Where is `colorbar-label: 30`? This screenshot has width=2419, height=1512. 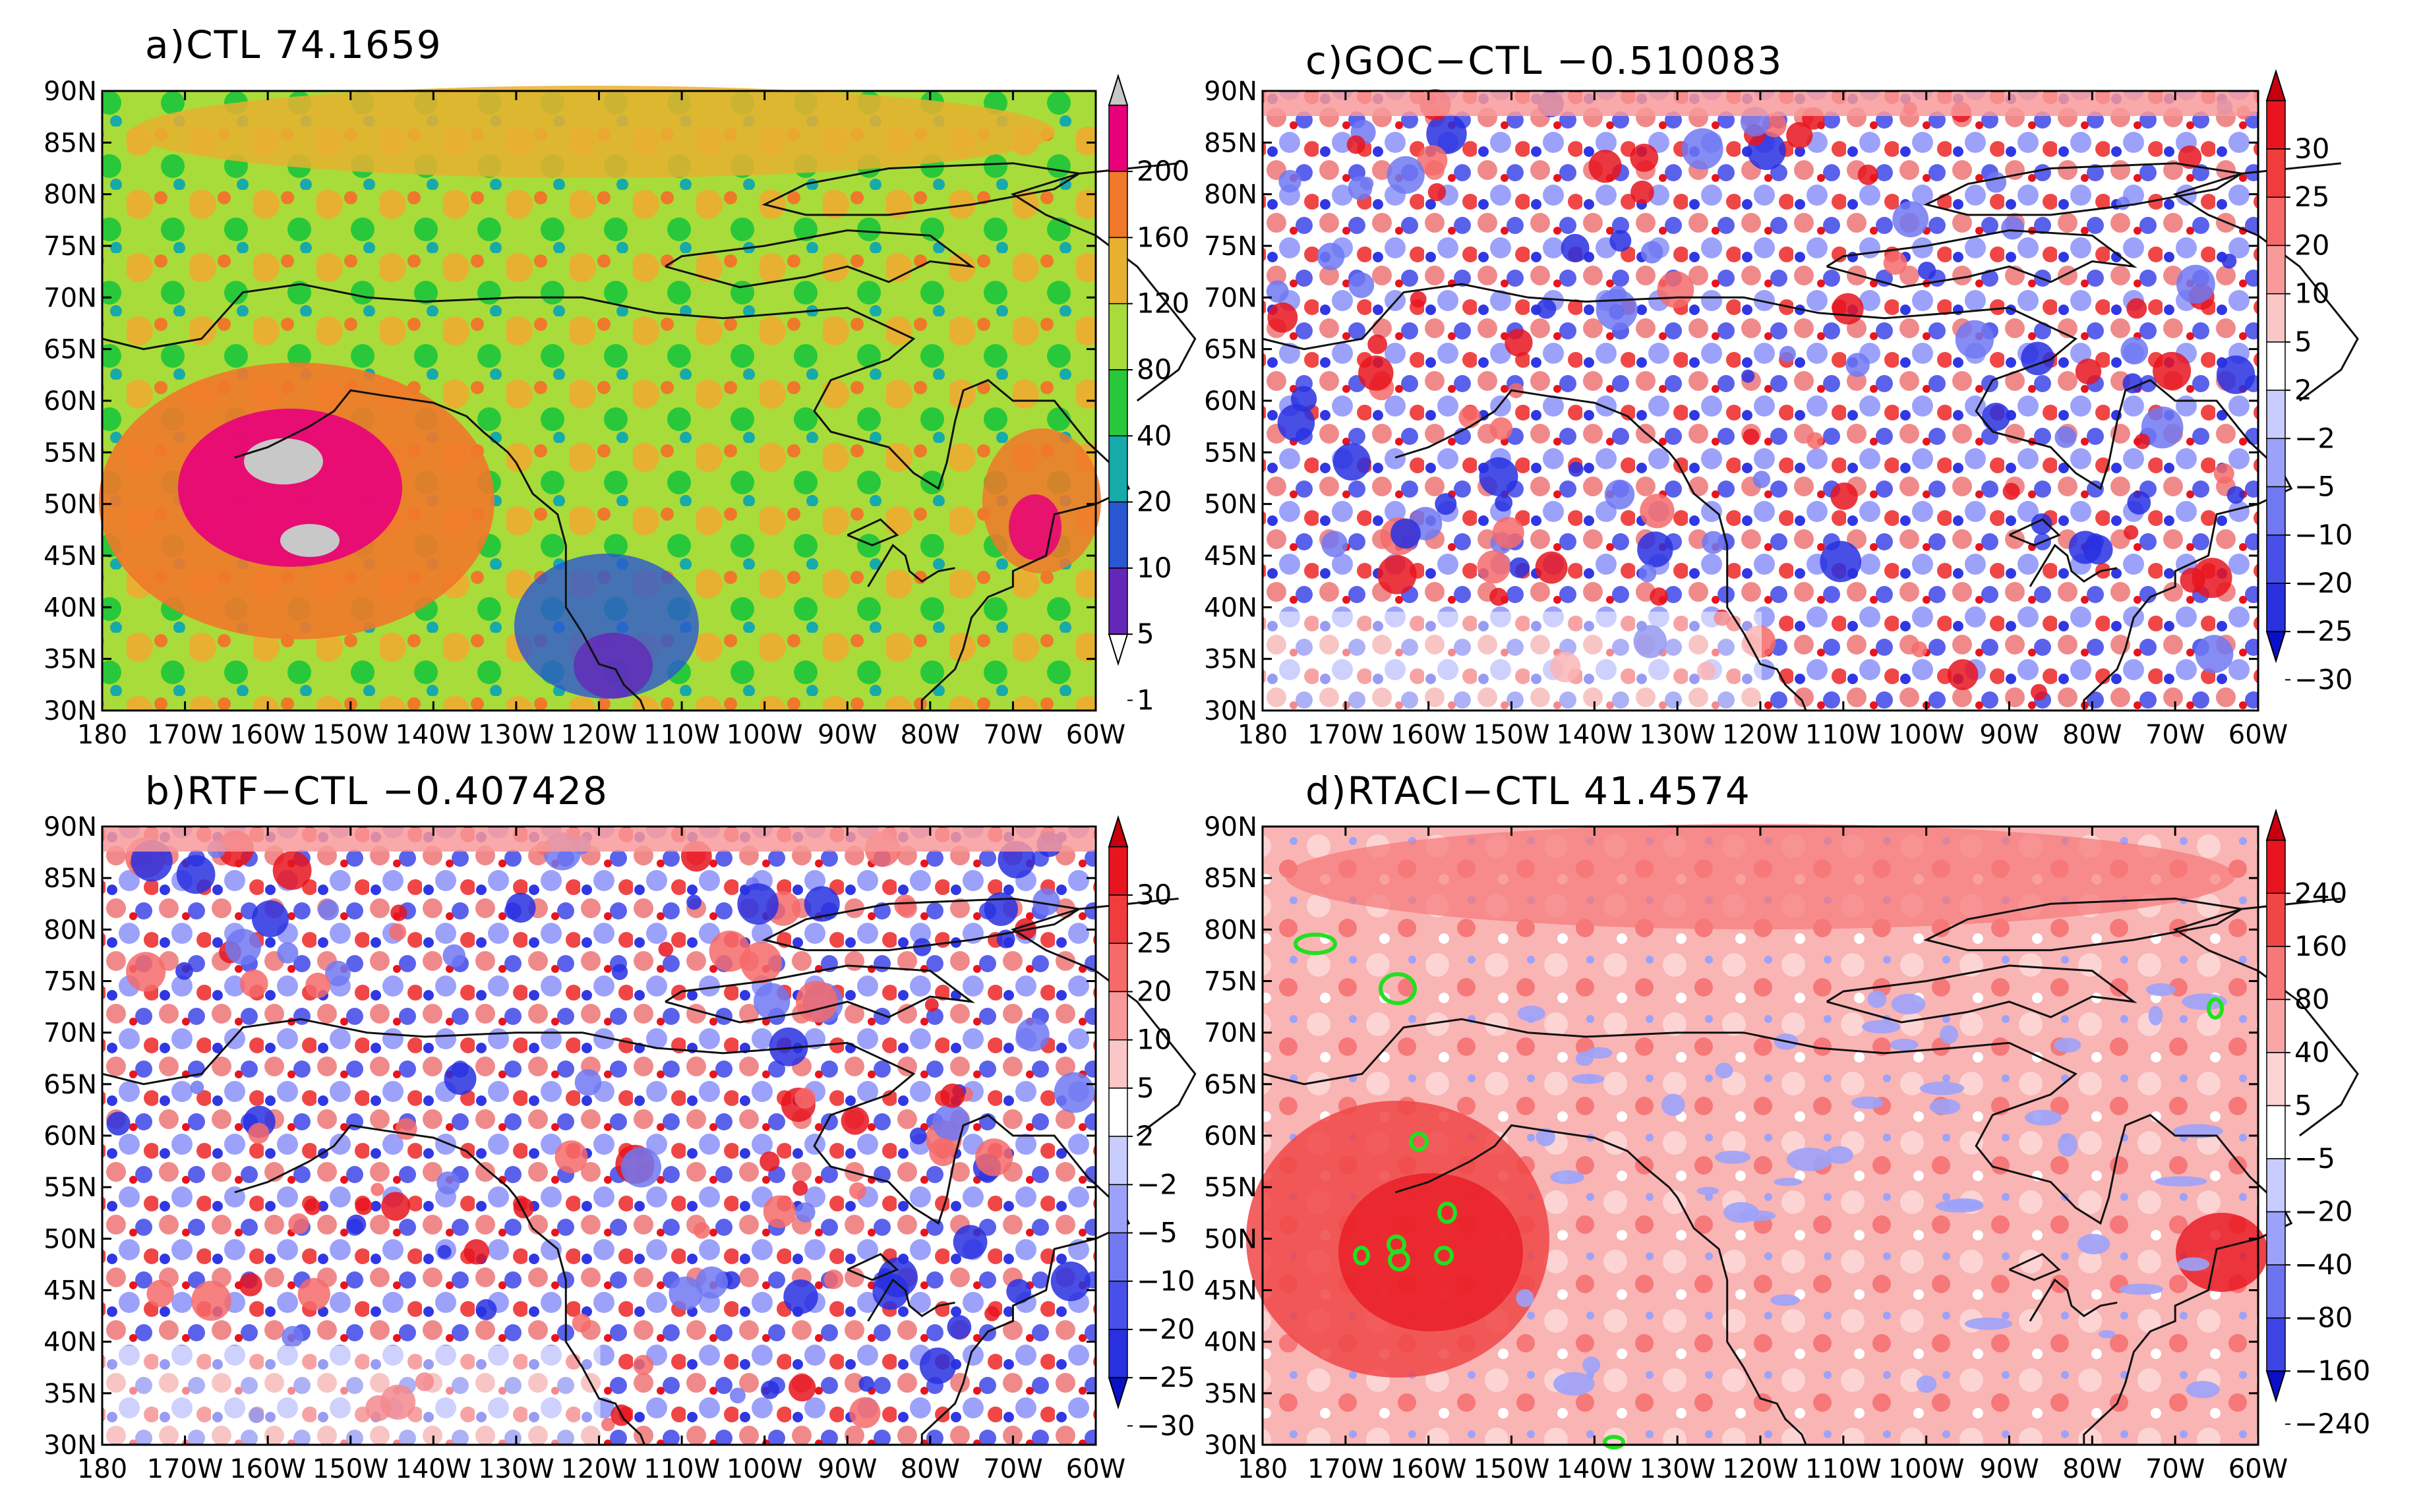 colorbar-label: 30 is located at coordinates (2311, 148).